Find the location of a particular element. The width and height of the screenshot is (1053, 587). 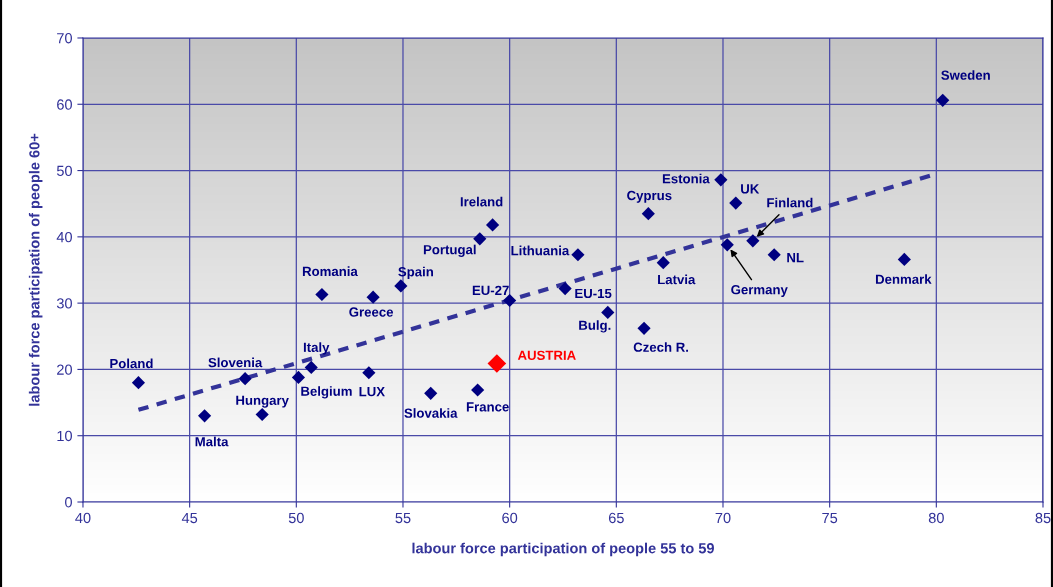

y-tick-label: 20 is located at coordinates (64, 369).